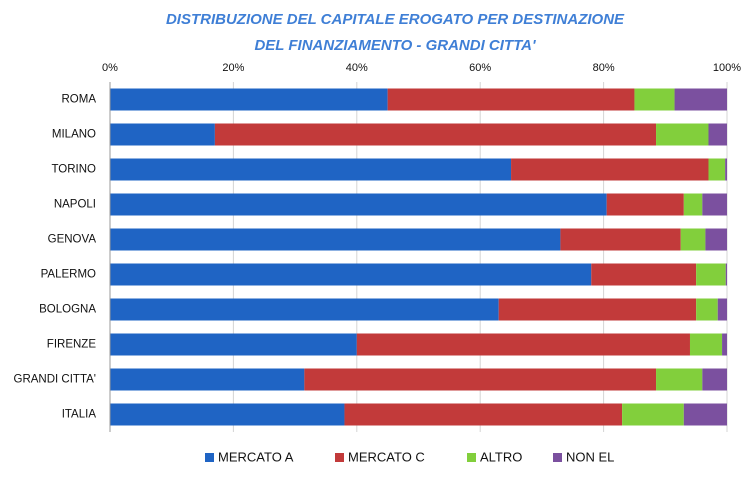 Image resolution: width=756 pixels, height=481 pixels. Describe the element at coordinates (67, 310) in the screenshot. I see `y-tick-label: BOLOGNA` at that location.